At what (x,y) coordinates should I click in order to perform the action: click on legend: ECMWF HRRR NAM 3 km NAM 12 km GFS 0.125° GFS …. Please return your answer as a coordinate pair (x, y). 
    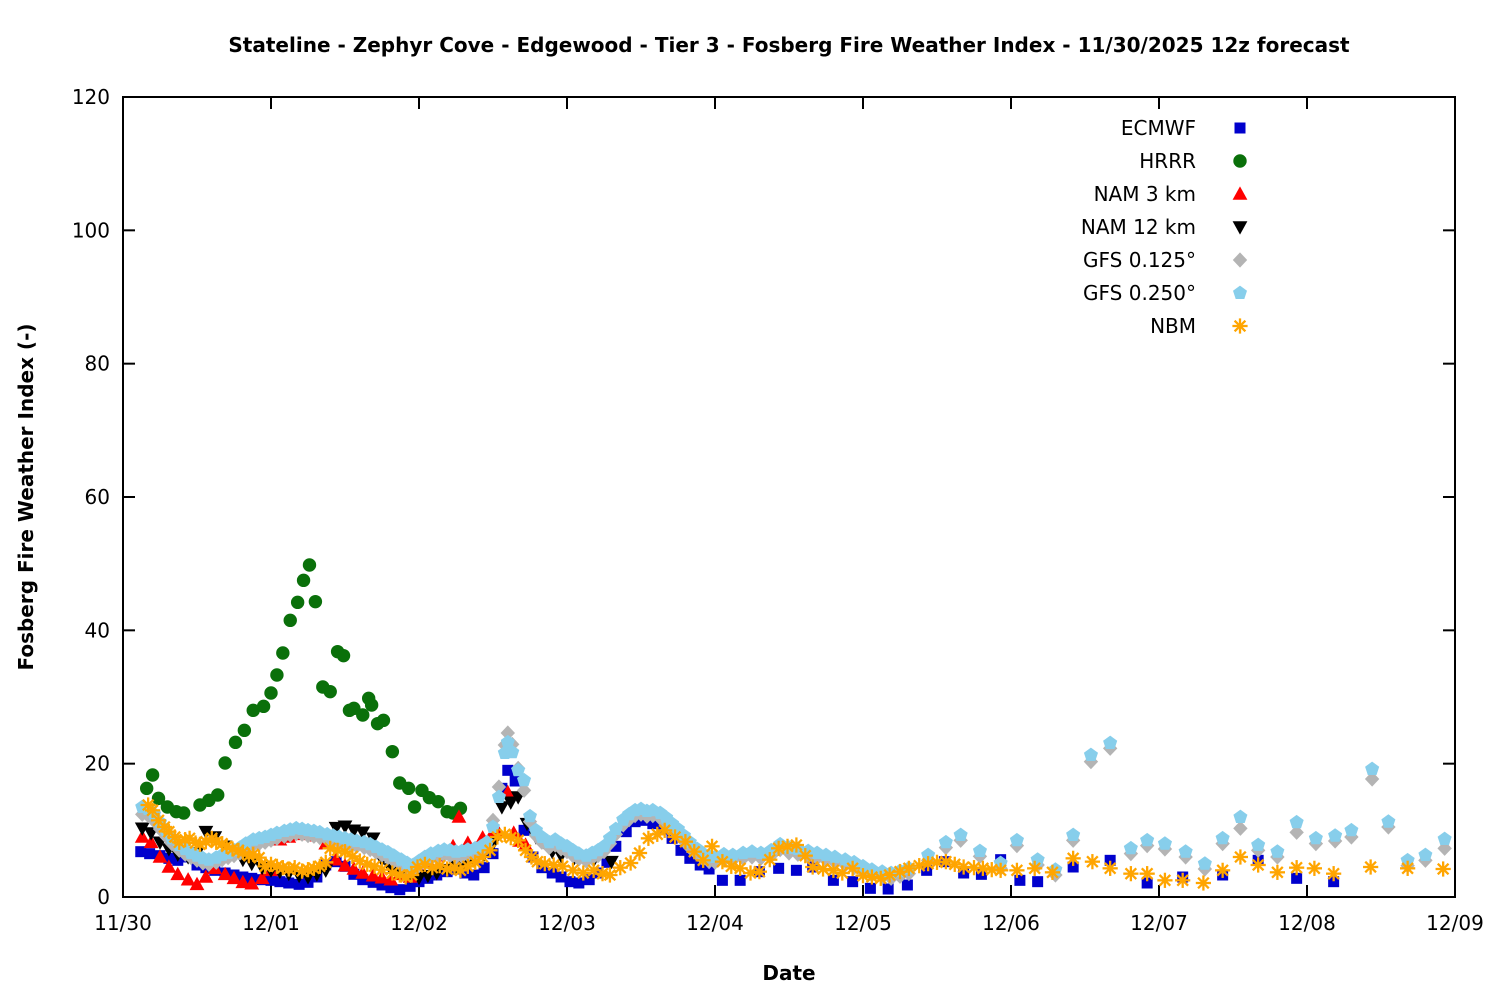
    Looking at the image, I should click on (1164, 227).